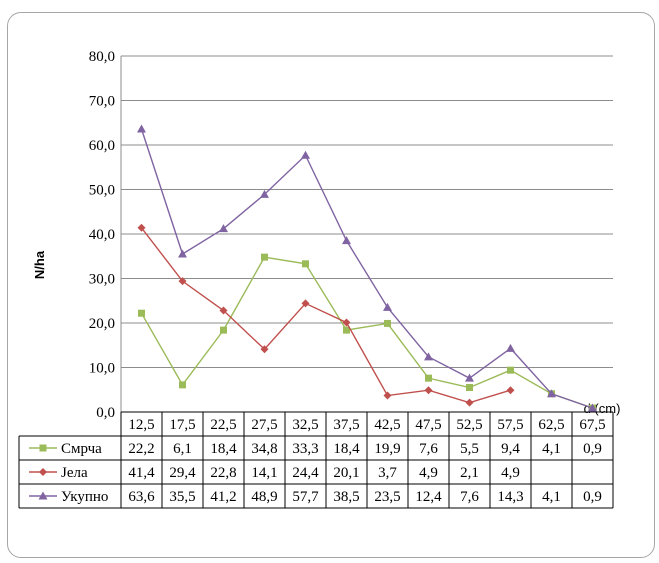 Image resolution: width=659 pixels, height=563 pixels. What do you see at coordinates (223, 497) in the screenshot?
I see `table-cell-value: 41,2` at bounding box center [223, 497].